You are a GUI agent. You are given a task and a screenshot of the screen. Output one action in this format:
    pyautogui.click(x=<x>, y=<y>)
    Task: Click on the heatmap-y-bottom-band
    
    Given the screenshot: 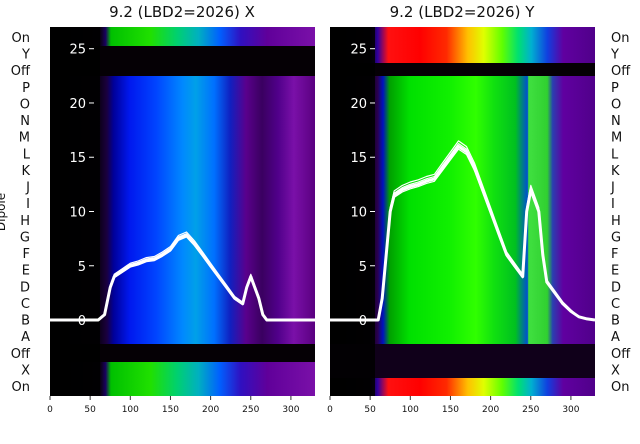 What is the action you would take?
    pyautogui.click(x=462, y=387)
    